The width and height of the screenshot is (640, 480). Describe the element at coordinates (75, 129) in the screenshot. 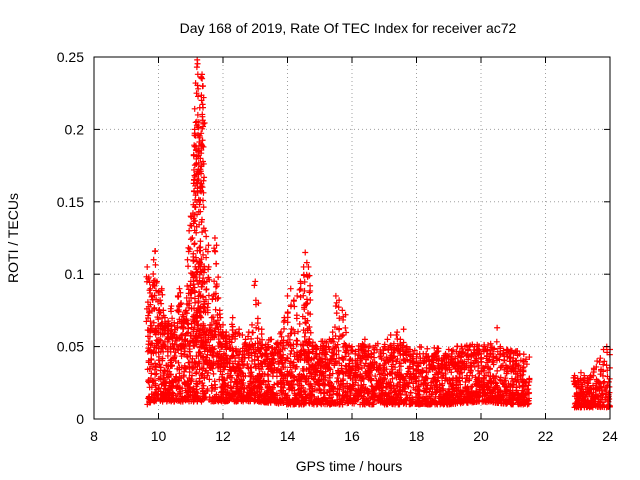

I see `y-tick-label: 0.2` at that location.